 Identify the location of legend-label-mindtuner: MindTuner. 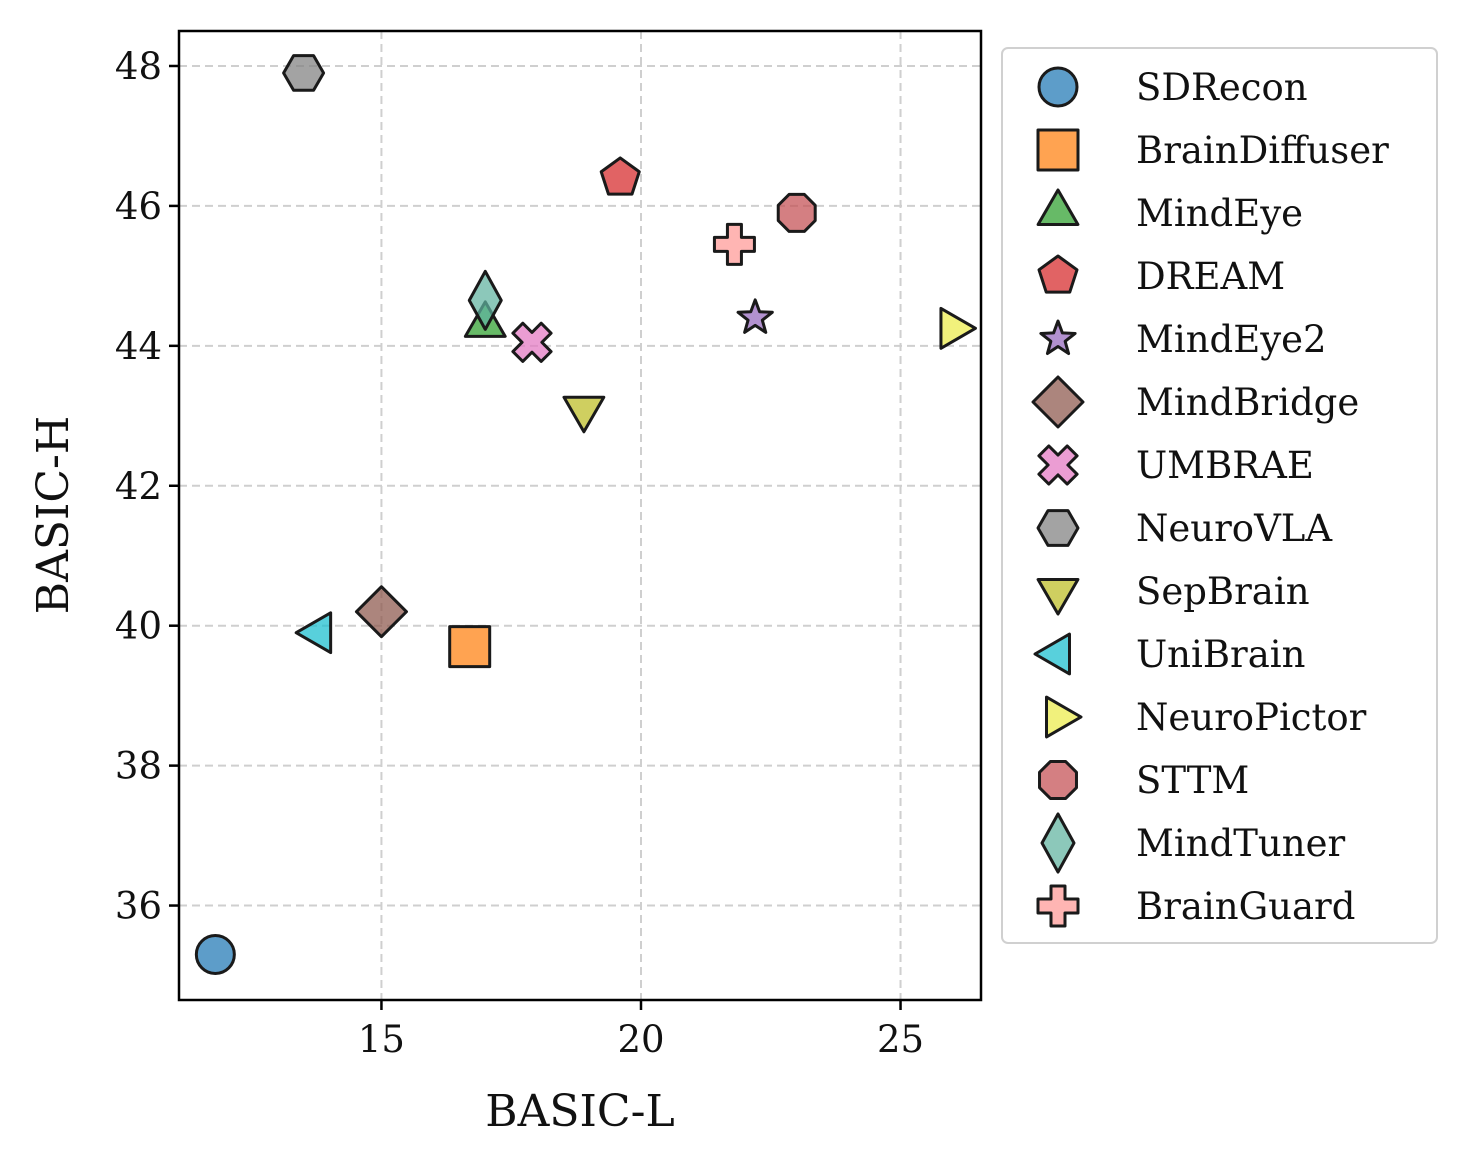
(1240, 843).